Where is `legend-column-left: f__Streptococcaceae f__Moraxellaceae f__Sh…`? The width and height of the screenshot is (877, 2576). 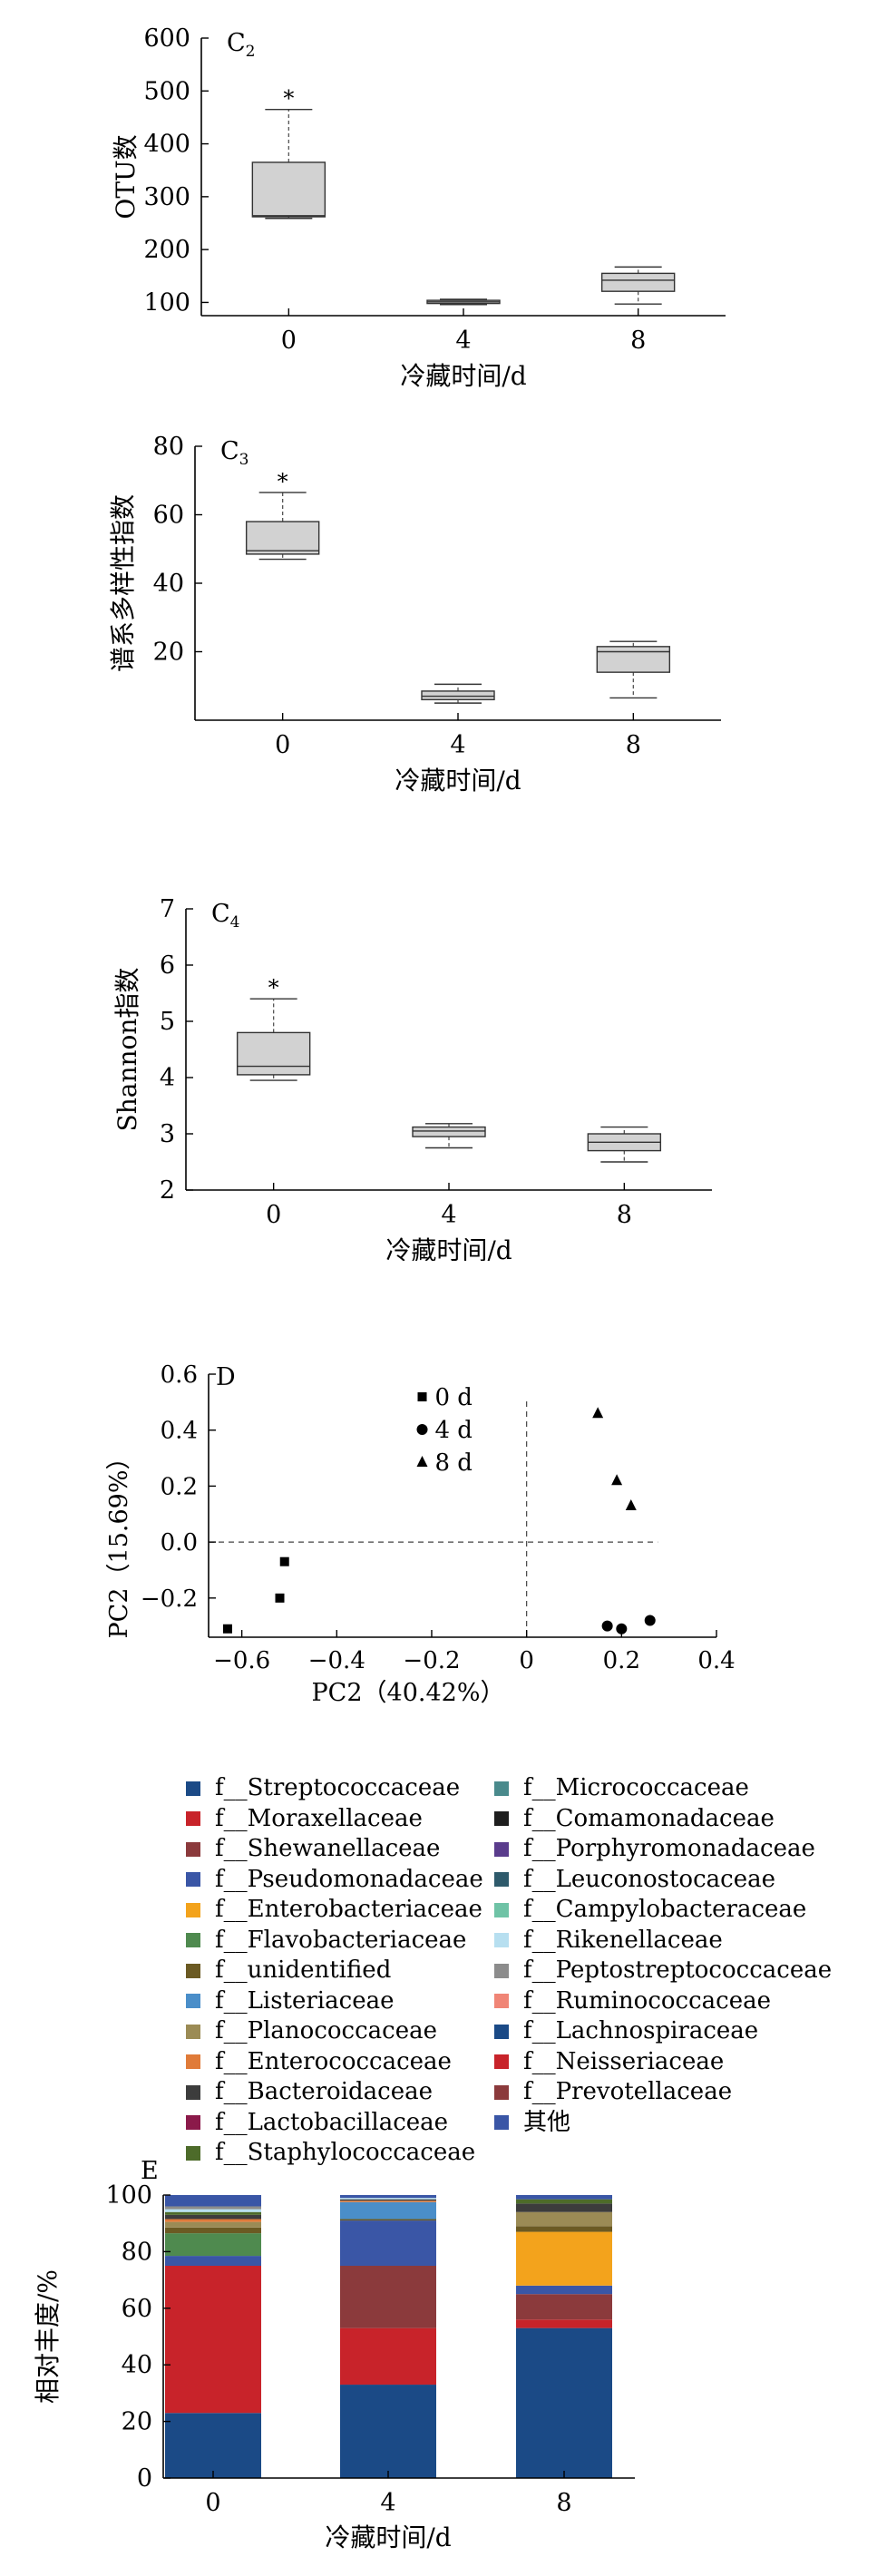
legend-column-left: f__Streptococcaceae f__Moraxellaceae f__Sh… is located at coordinates (334, 1971).